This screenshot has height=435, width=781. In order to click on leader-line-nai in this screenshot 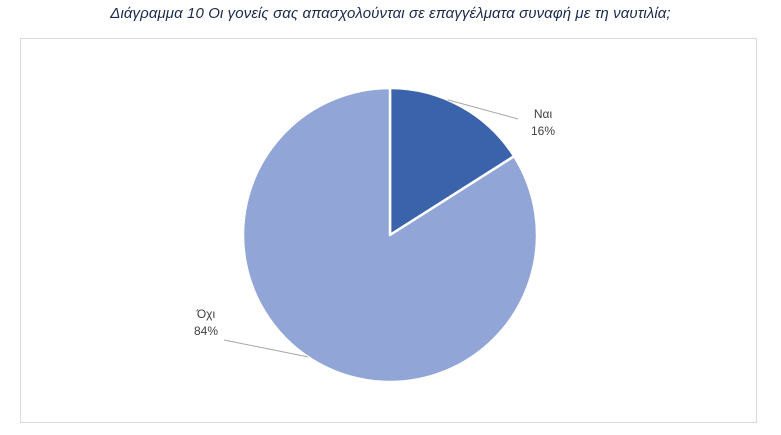, I will do `click(483, 109)`.